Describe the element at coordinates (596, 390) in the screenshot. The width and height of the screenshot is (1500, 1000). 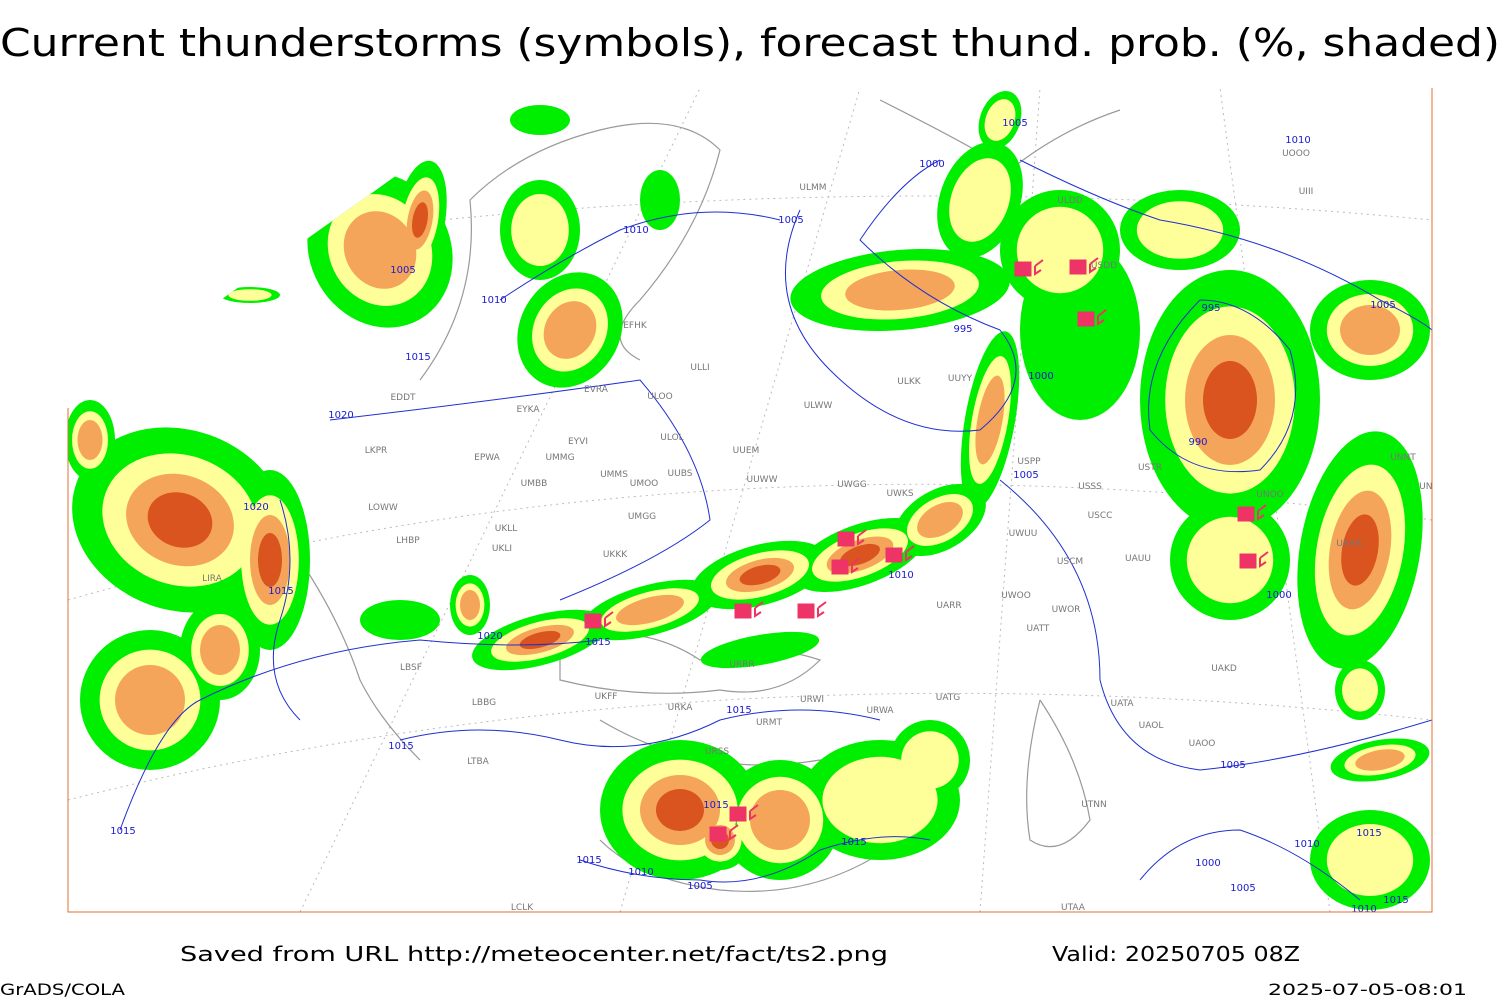
I see `station-label: EVRA` at that location.